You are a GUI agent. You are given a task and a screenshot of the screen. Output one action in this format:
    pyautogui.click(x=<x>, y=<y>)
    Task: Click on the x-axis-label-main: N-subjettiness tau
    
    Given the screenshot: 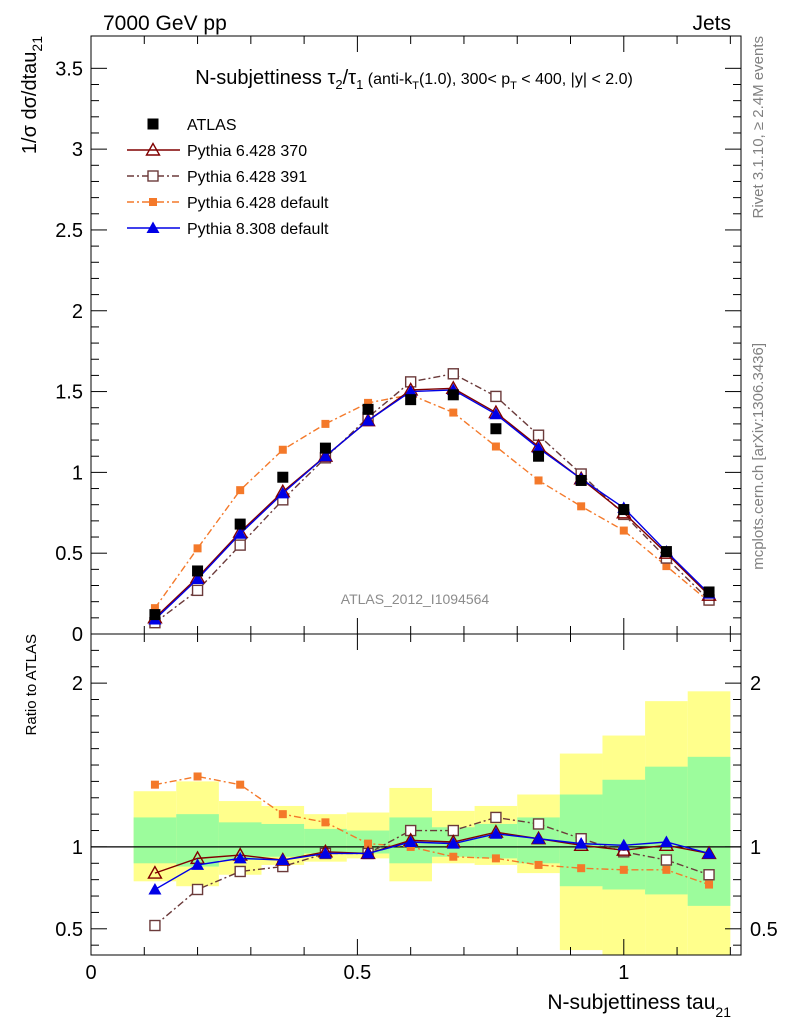 What is the action you would take?
    pyautogui.click(x=631, y=1002)
    